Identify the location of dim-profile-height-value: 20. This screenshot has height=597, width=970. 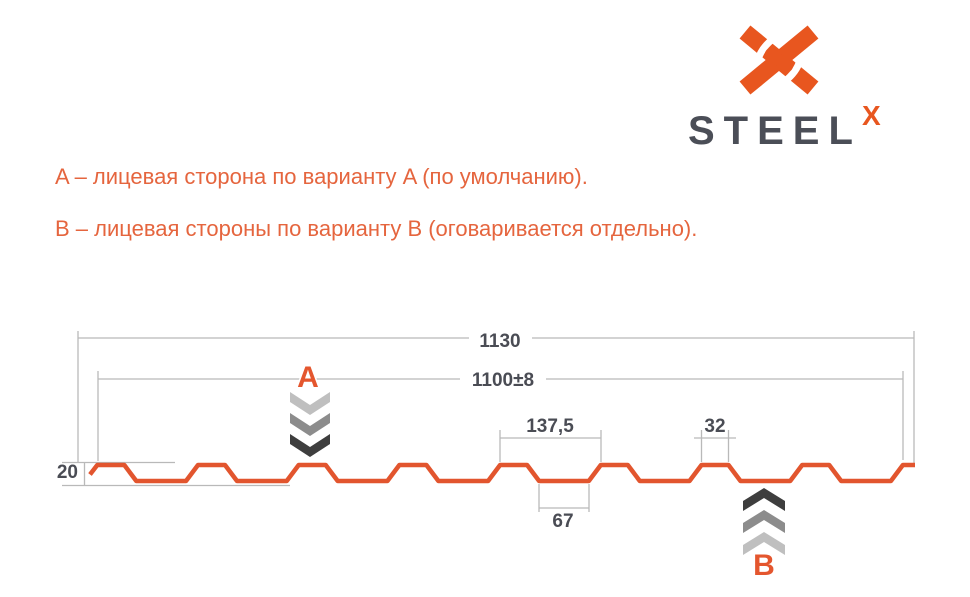
(67, 472).